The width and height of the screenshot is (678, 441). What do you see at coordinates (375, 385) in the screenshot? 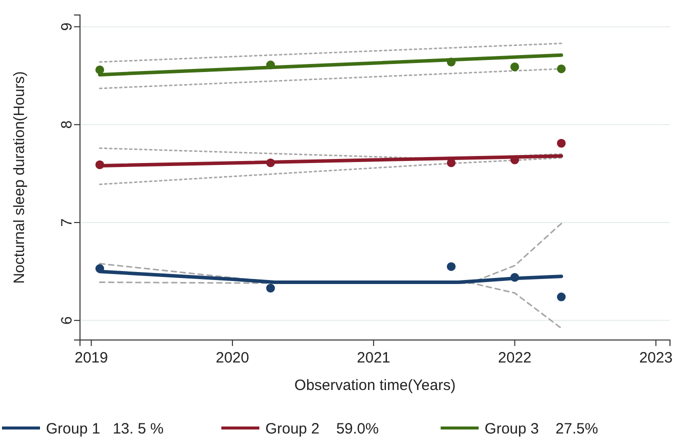
I see `x-axis-title: Observation time(Years)` at bounding box center [375, 385].